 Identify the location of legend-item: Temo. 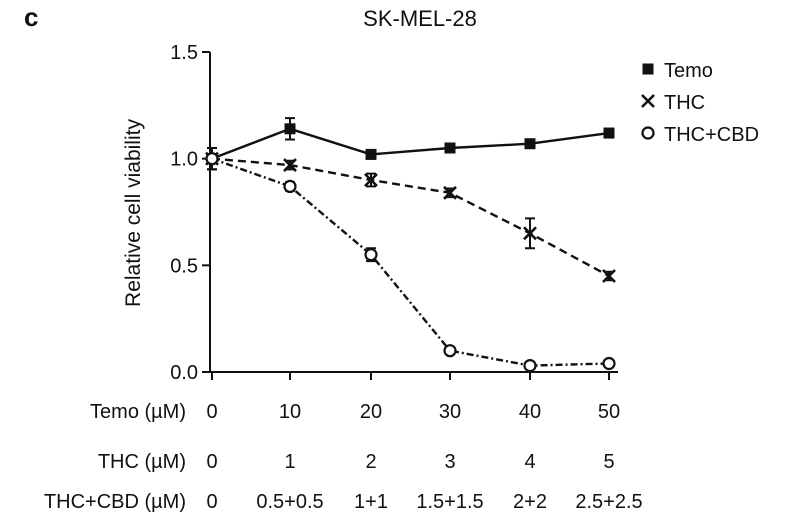
(677, 71).